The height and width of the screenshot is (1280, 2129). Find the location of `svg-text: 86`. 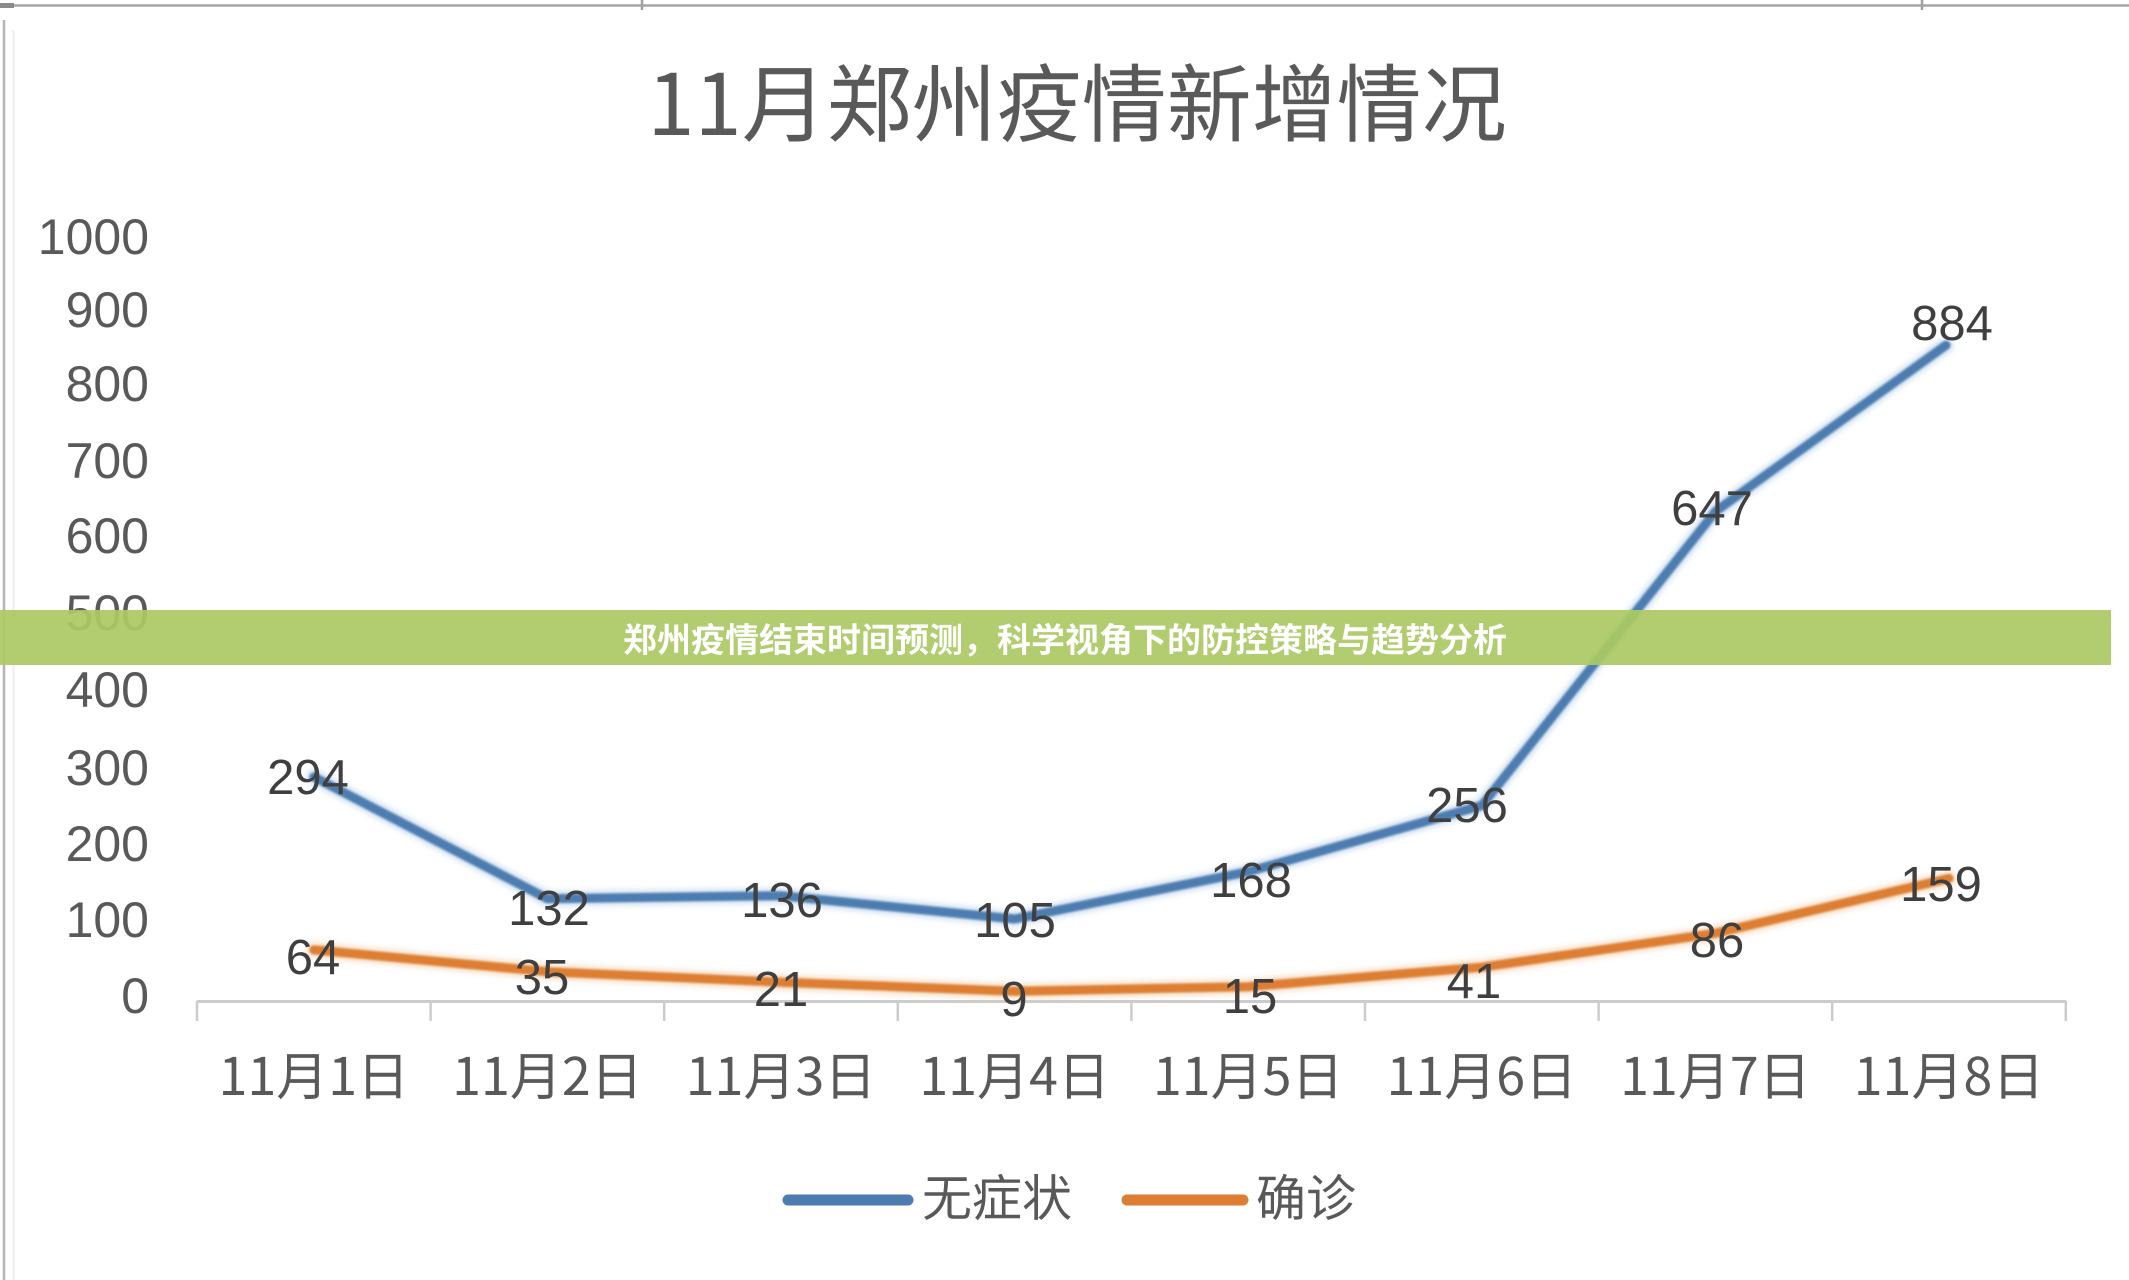

svg-text: 86 is located at coordinates (1717, 941).